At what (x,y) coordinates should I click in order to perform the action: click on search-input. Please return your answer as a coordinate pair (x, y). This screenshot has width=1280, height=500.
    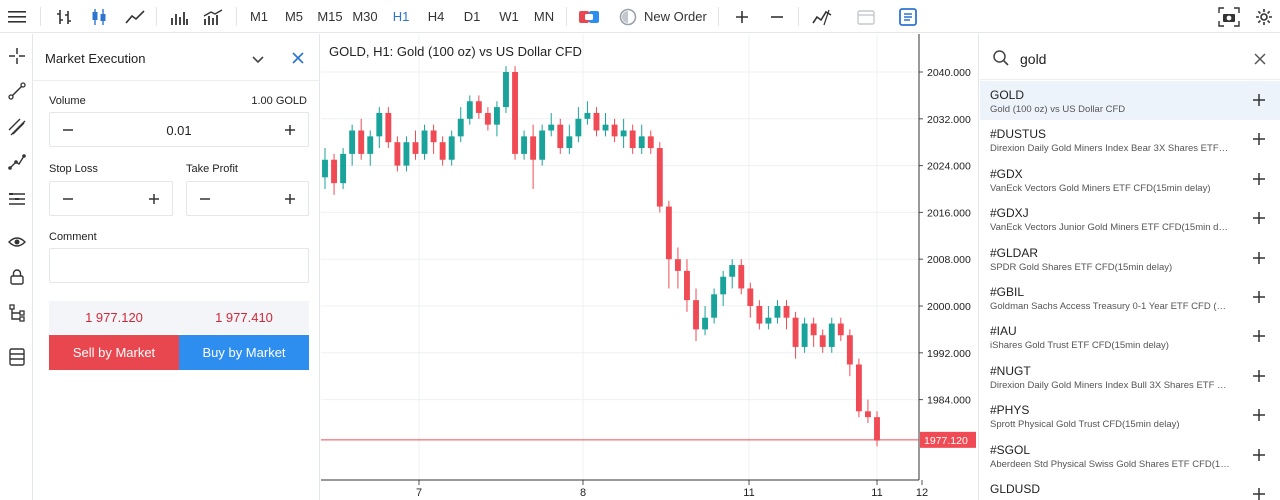
    Looking at the image, I should click on (1130, 59).